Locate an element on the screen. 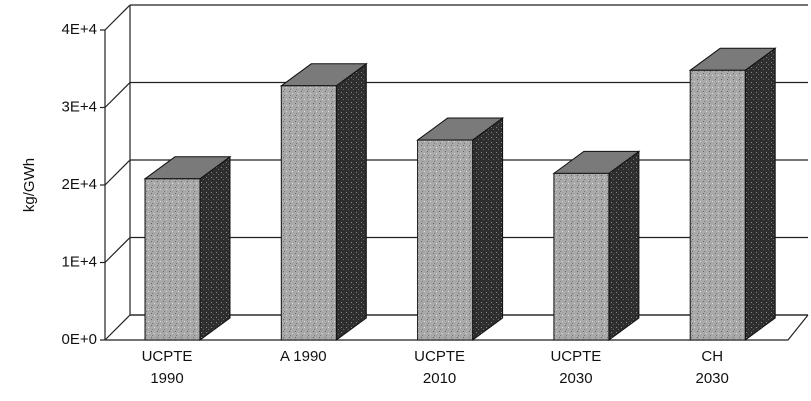 This screenshot has width=811, height=401. y-tick-label: 3E+4 is located at coordinates (79, 106).